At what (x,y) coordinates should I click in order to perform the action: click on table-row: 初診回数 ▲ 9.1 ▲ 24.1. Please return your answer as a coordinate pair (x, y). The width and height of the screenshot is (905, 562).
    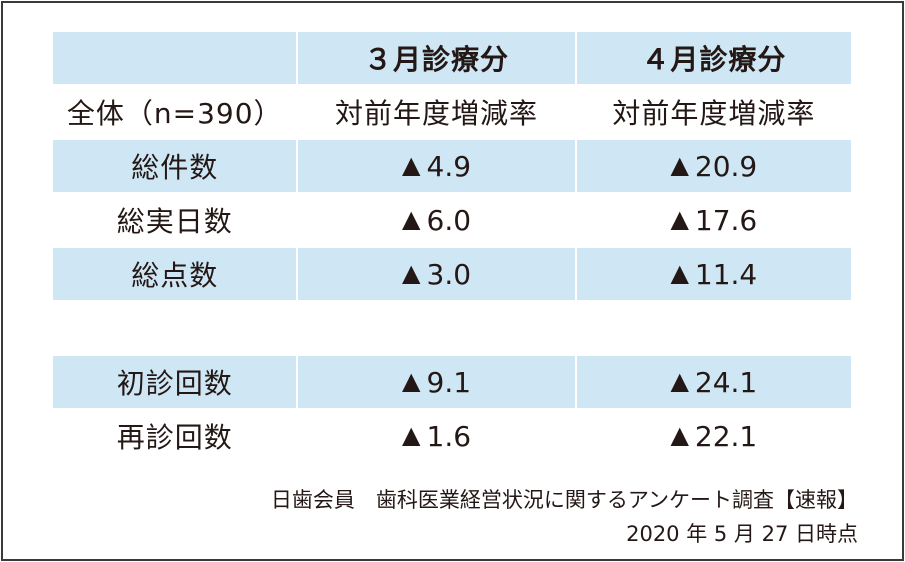
    Looking at the image, I should click on (452, 382).